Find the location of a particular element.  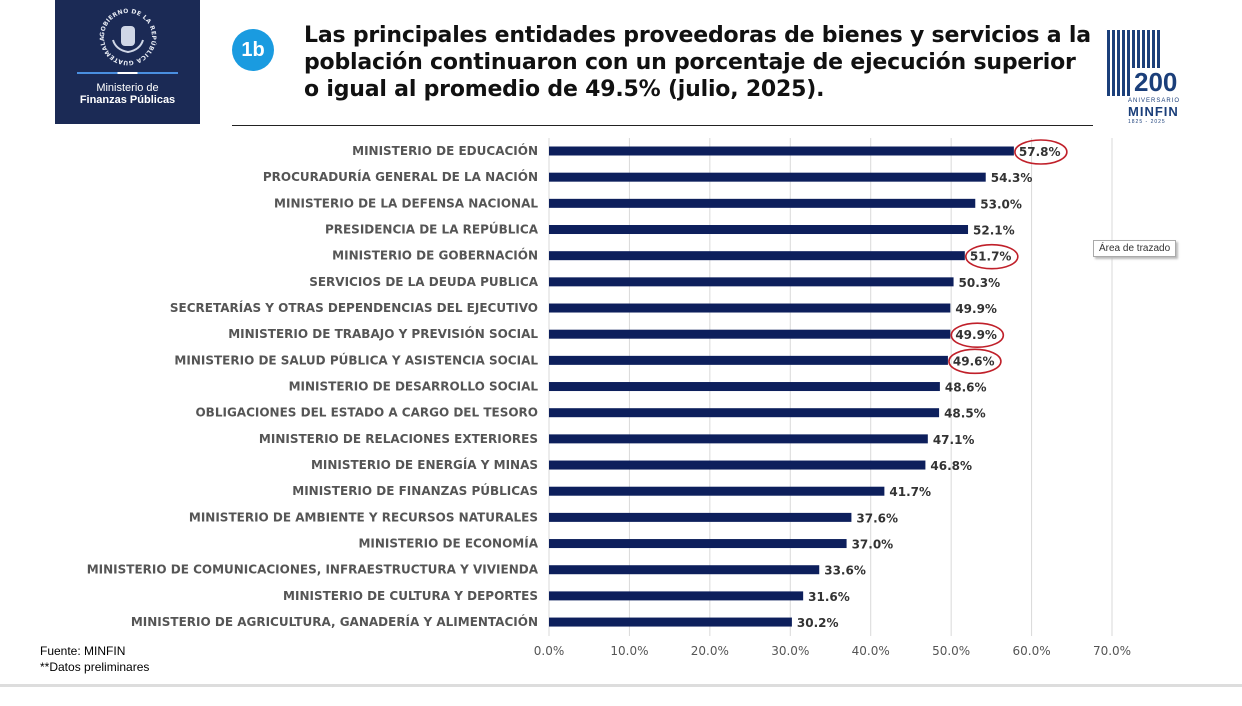

category-label: MINISTERIO DE GOBERNACIÓN is located at coordinates (435, 255).